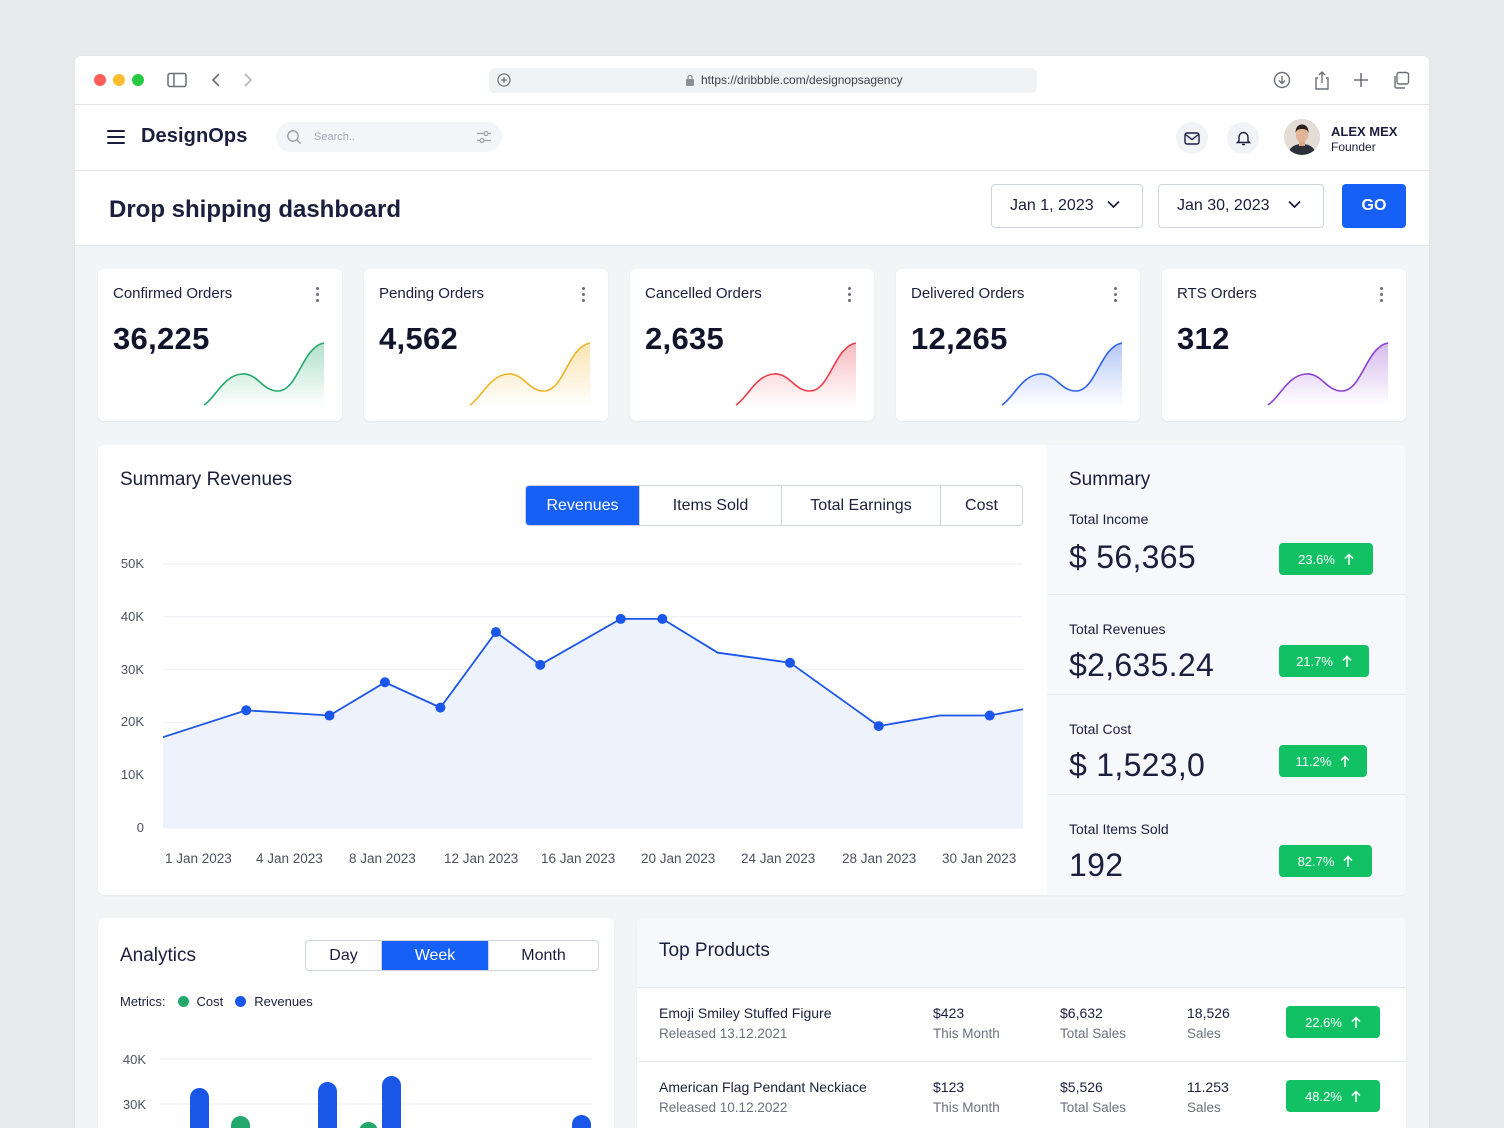 Image resolution: width=1504 pixels, height=1128 pixels. Describe the element at coordinates (1313, 761) in the screenshot. I see `change-value: 11.2%` at that location.